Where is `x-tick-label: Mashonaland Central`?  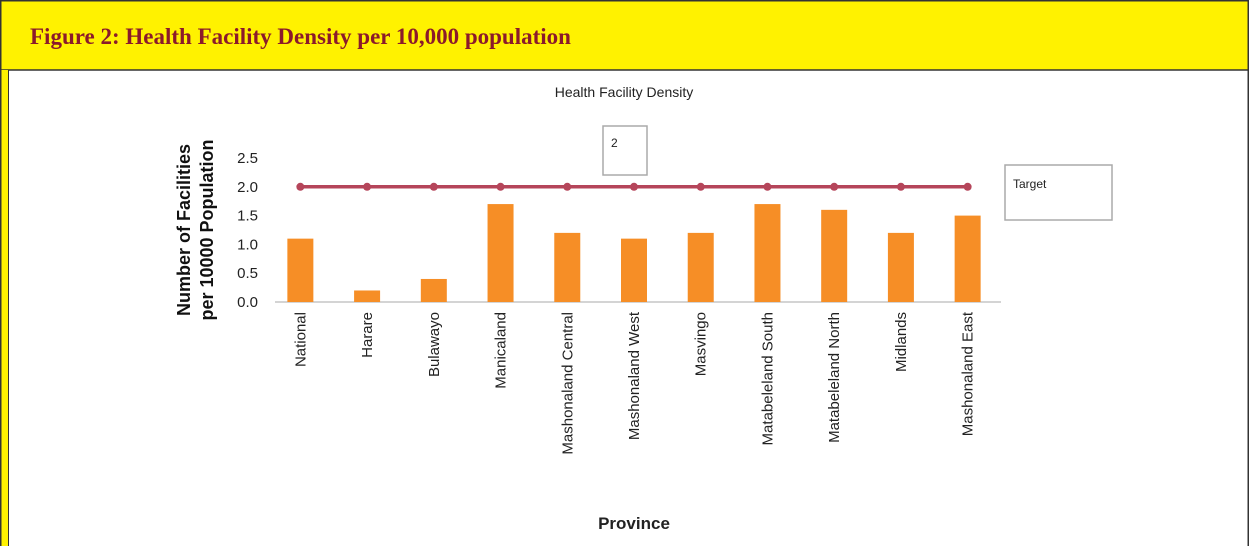 x-tick-label: Mashonaland Central is located at coordinates (567, 383).